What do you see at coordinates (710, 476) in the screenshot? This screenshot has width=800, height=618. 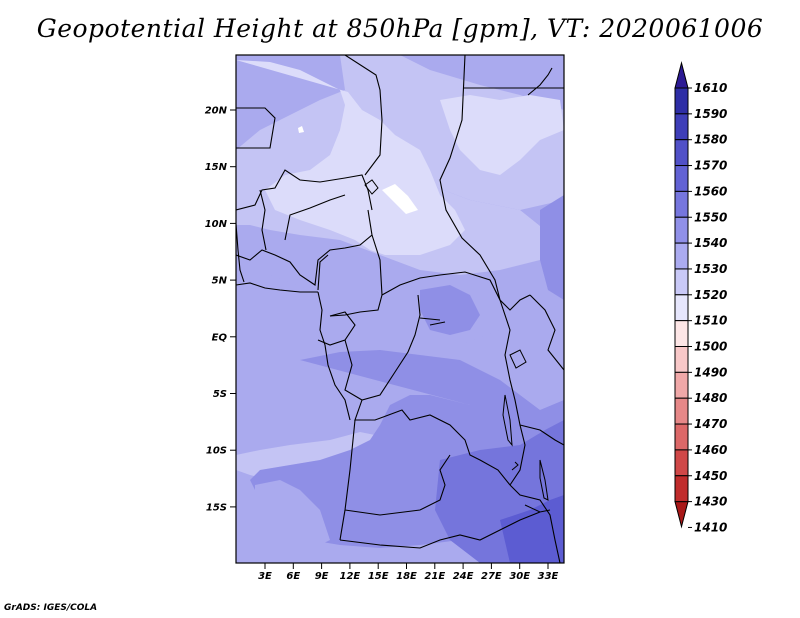 I see `colorbar-label: 1450` at bounding box center [710, 476].